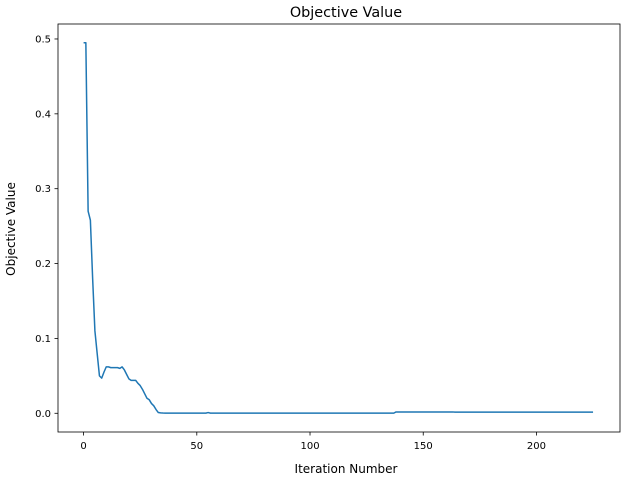 The width and height of the screenshot is (640, 484). What do you see at coordinates (43, 114) in the screenshot?
I see `y-tick-label: 0.4` at bounding box center [43, 114].